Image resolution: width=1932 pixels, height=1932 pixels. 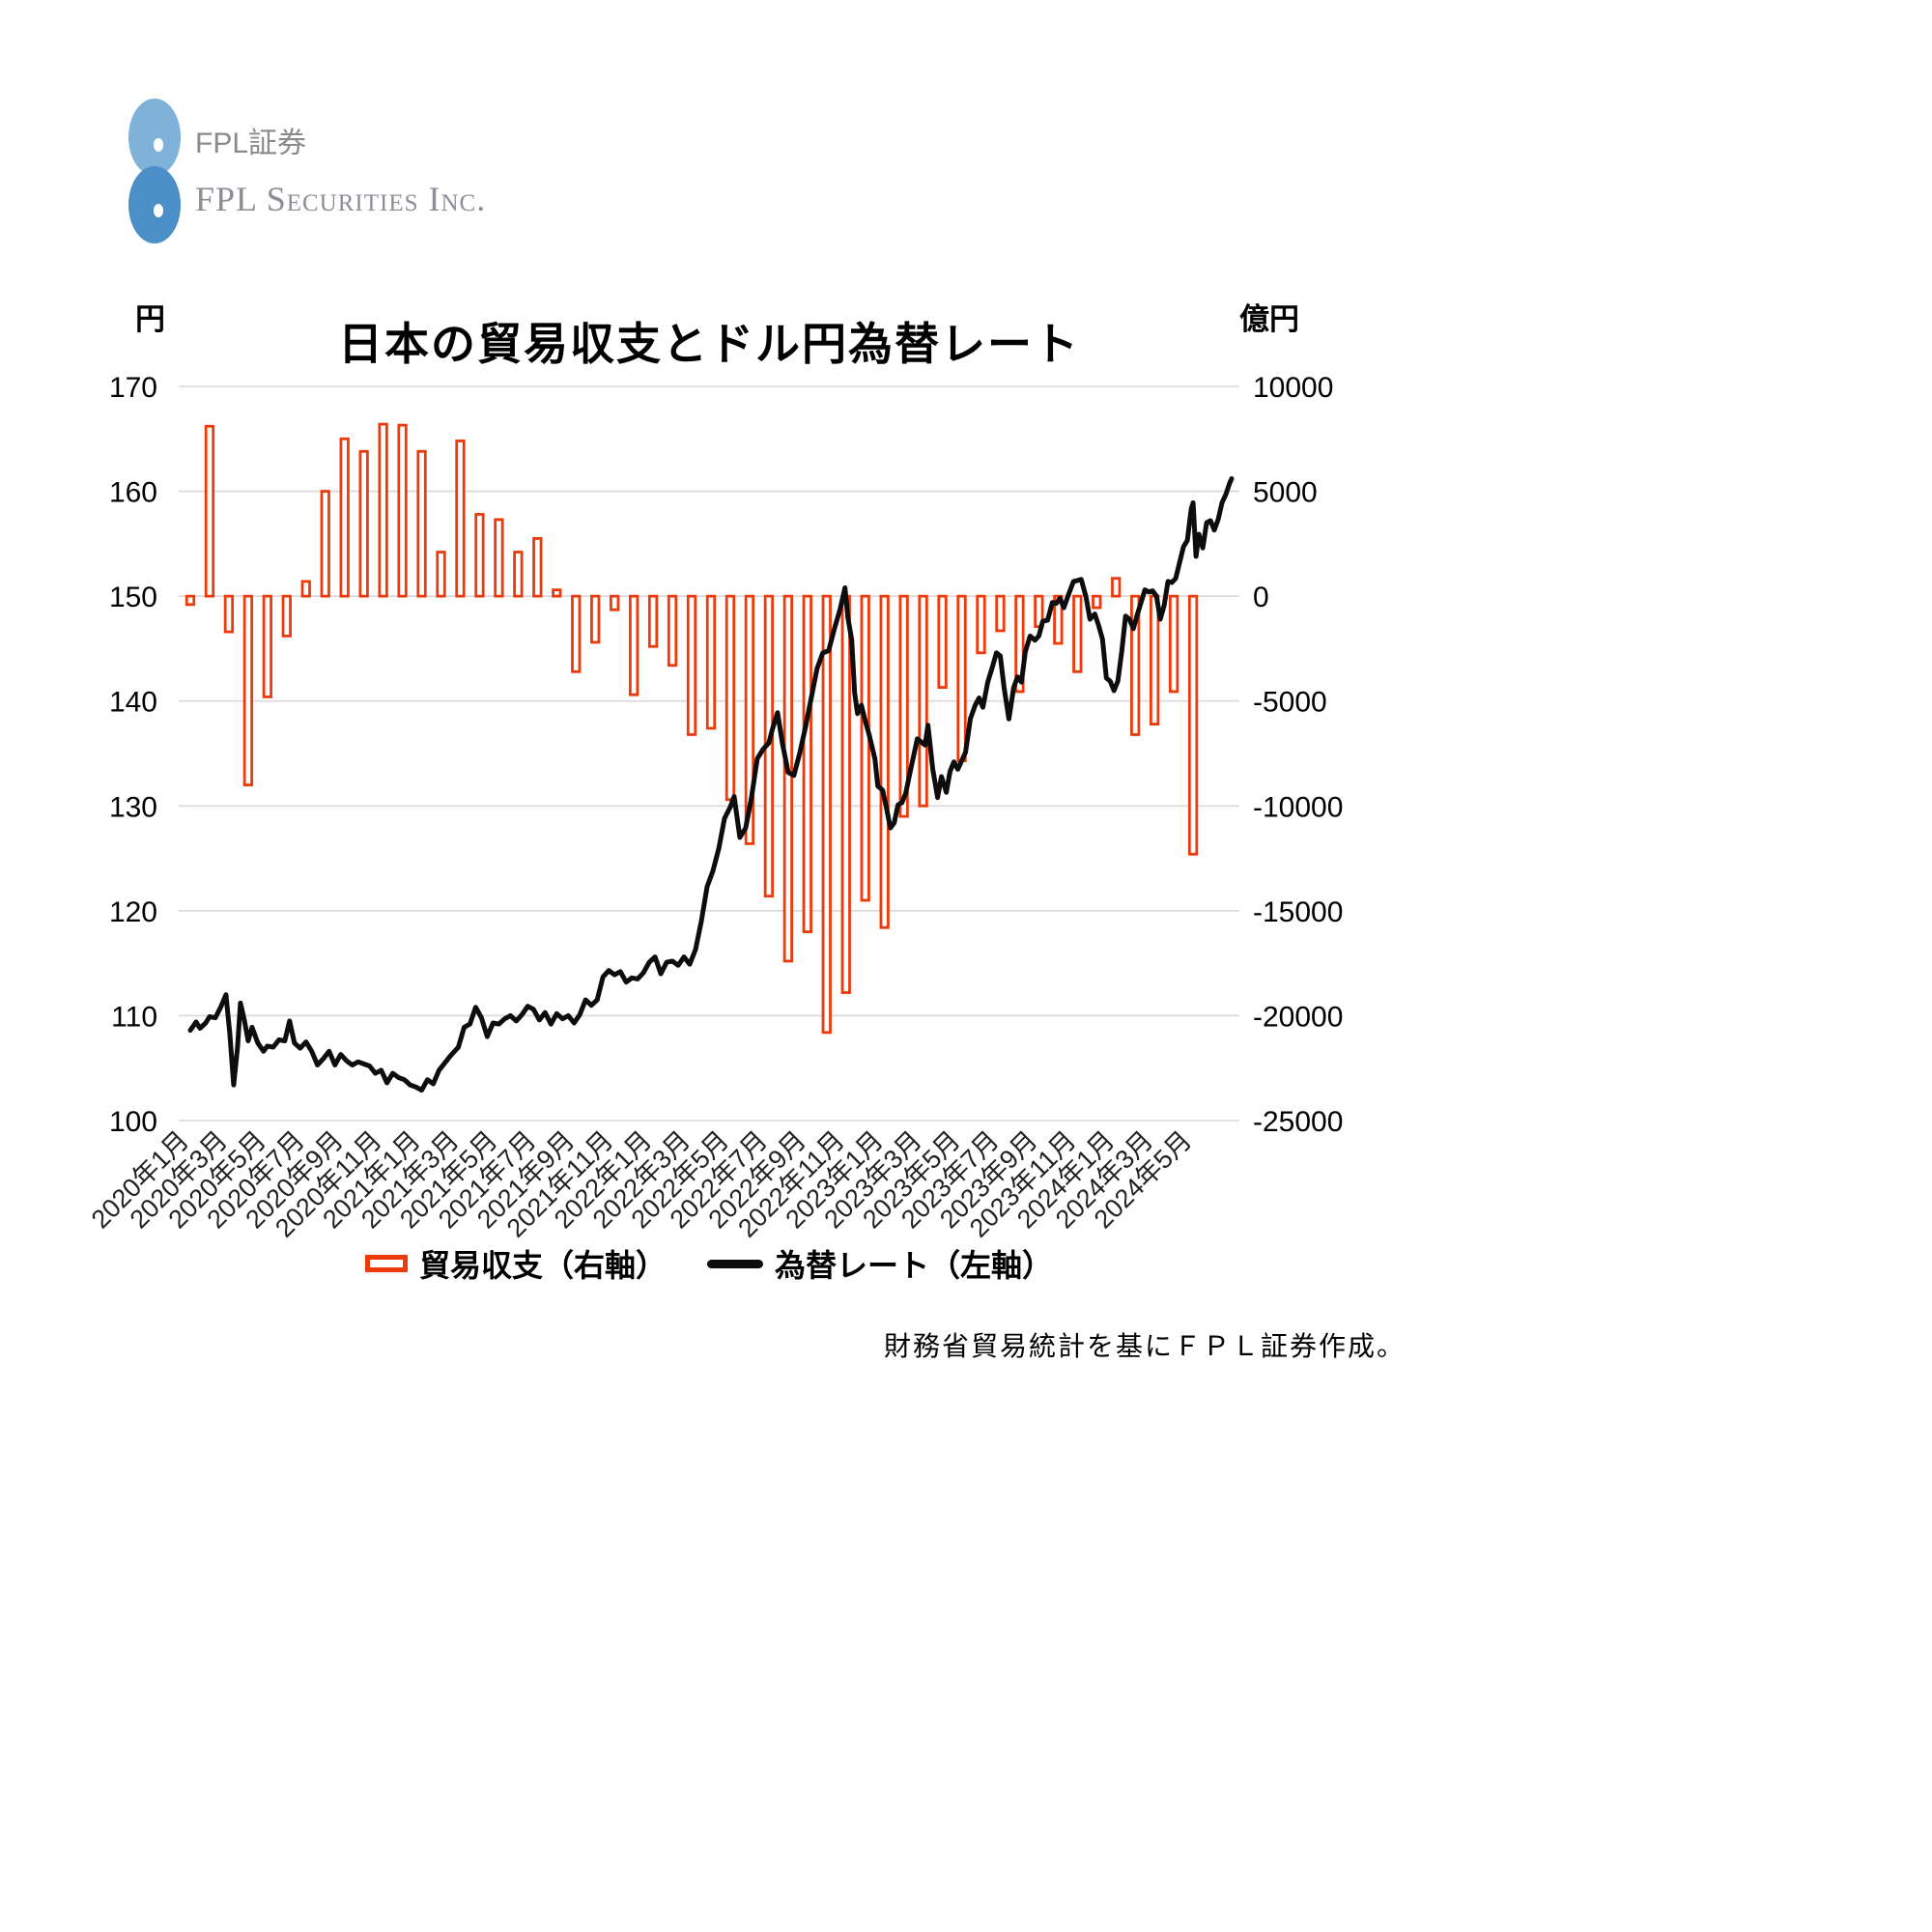 I want to click on left-tick-label: 160, so click(x=133, y=493).